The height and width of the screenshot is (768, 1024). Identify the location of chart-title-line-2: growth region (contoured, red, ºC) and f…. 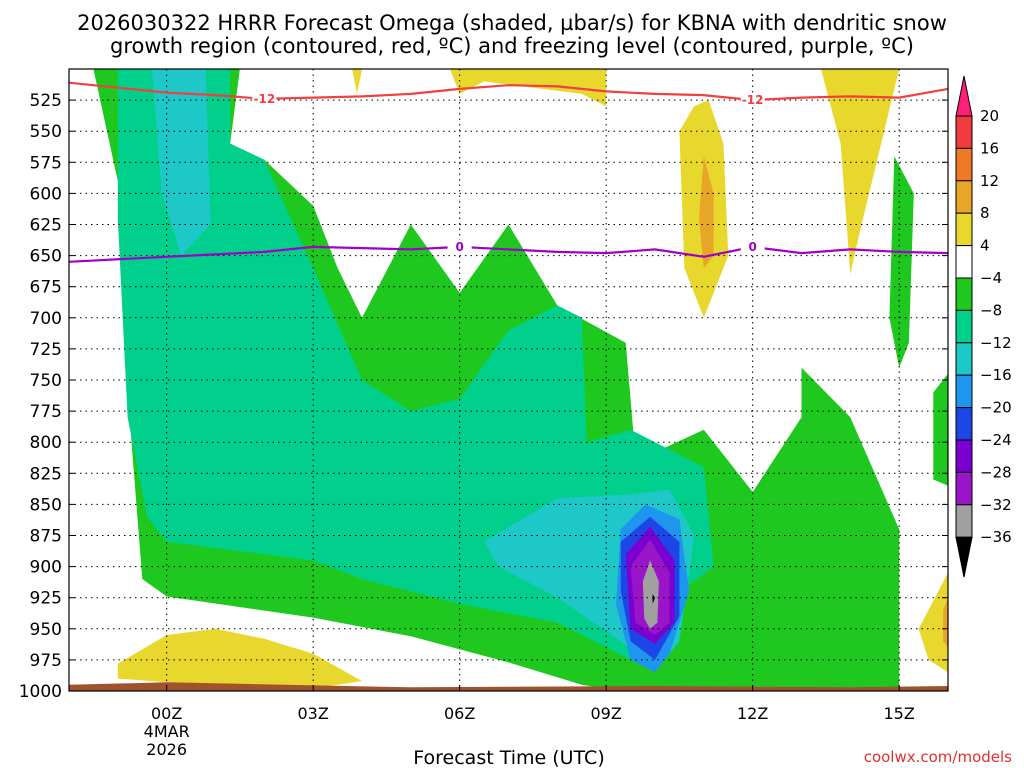
(512, 46).